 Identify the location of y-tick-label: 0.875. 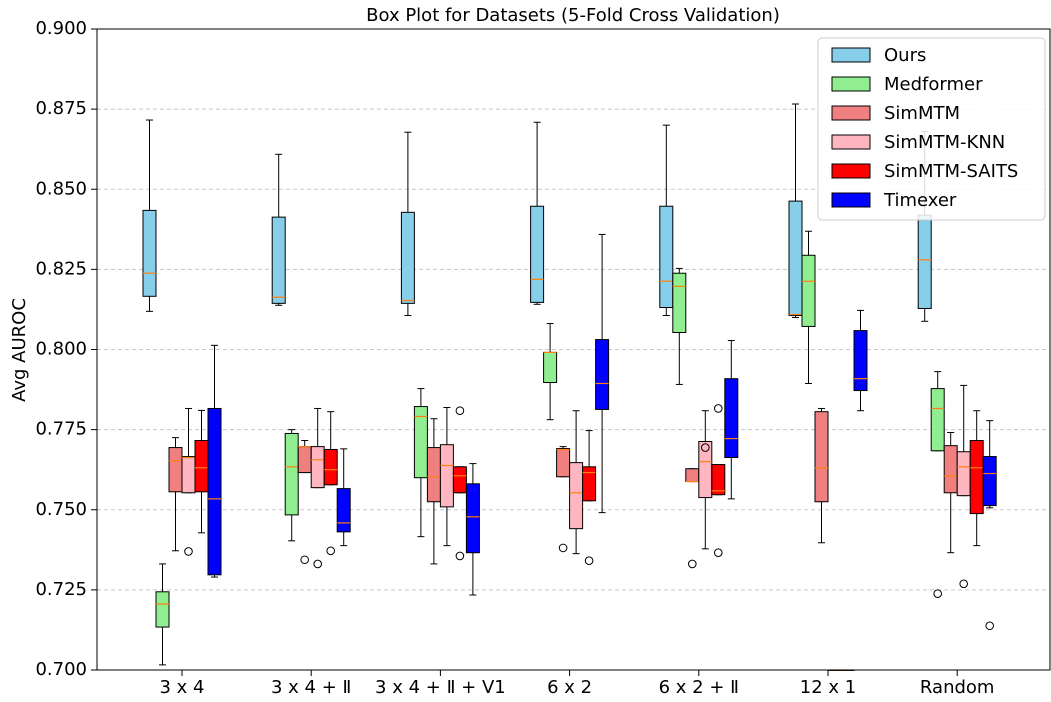
(61, 108).